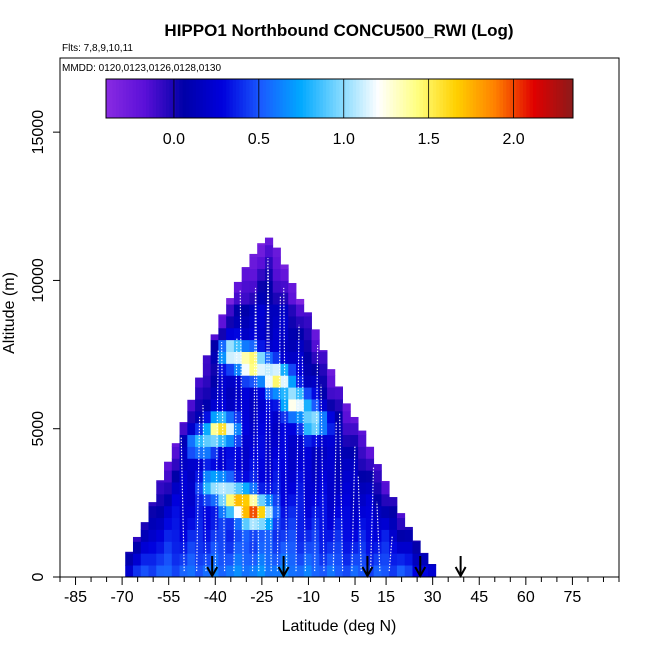  What do you see at coordinates (479, 597) in the screenshot?
I see `x-tick-label: 45` at bounding box center [479, 597].